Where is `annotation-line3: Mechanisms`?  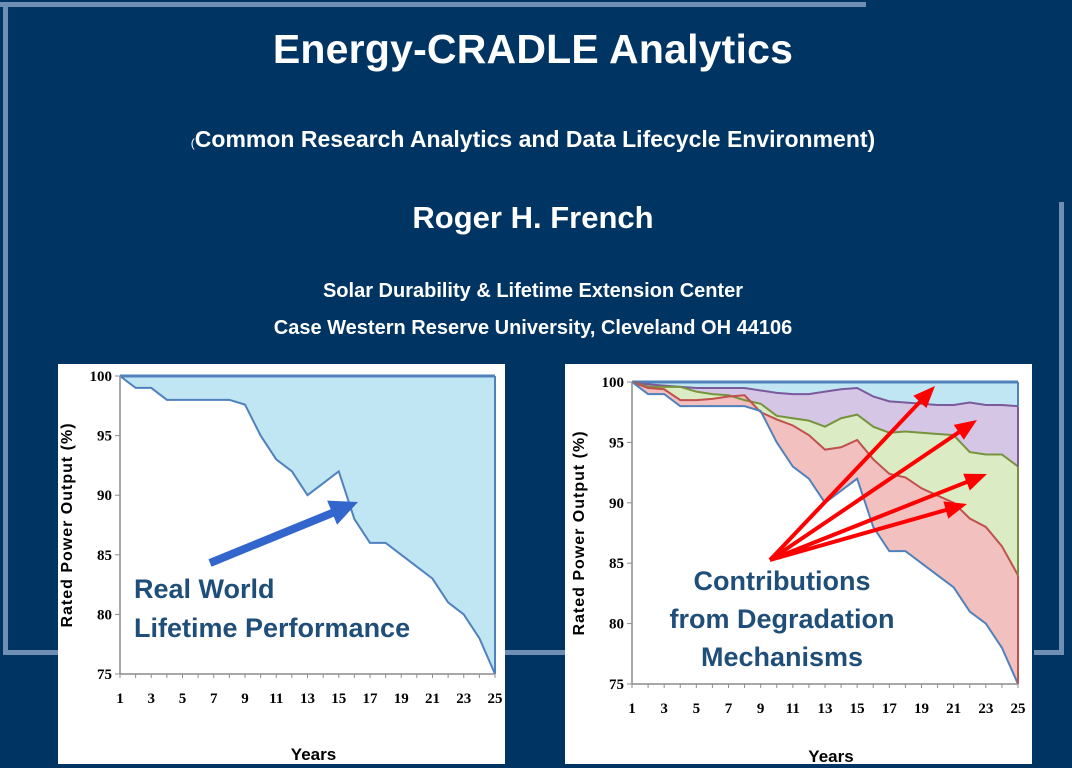
annotation-line3: Mechanisms is located at coordinates (782, 657).